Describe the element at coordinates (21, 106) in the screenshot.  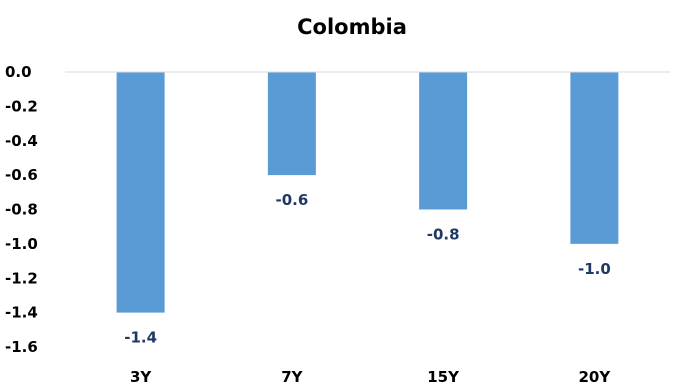
I see `y-tick-label: -0.2` at that location.